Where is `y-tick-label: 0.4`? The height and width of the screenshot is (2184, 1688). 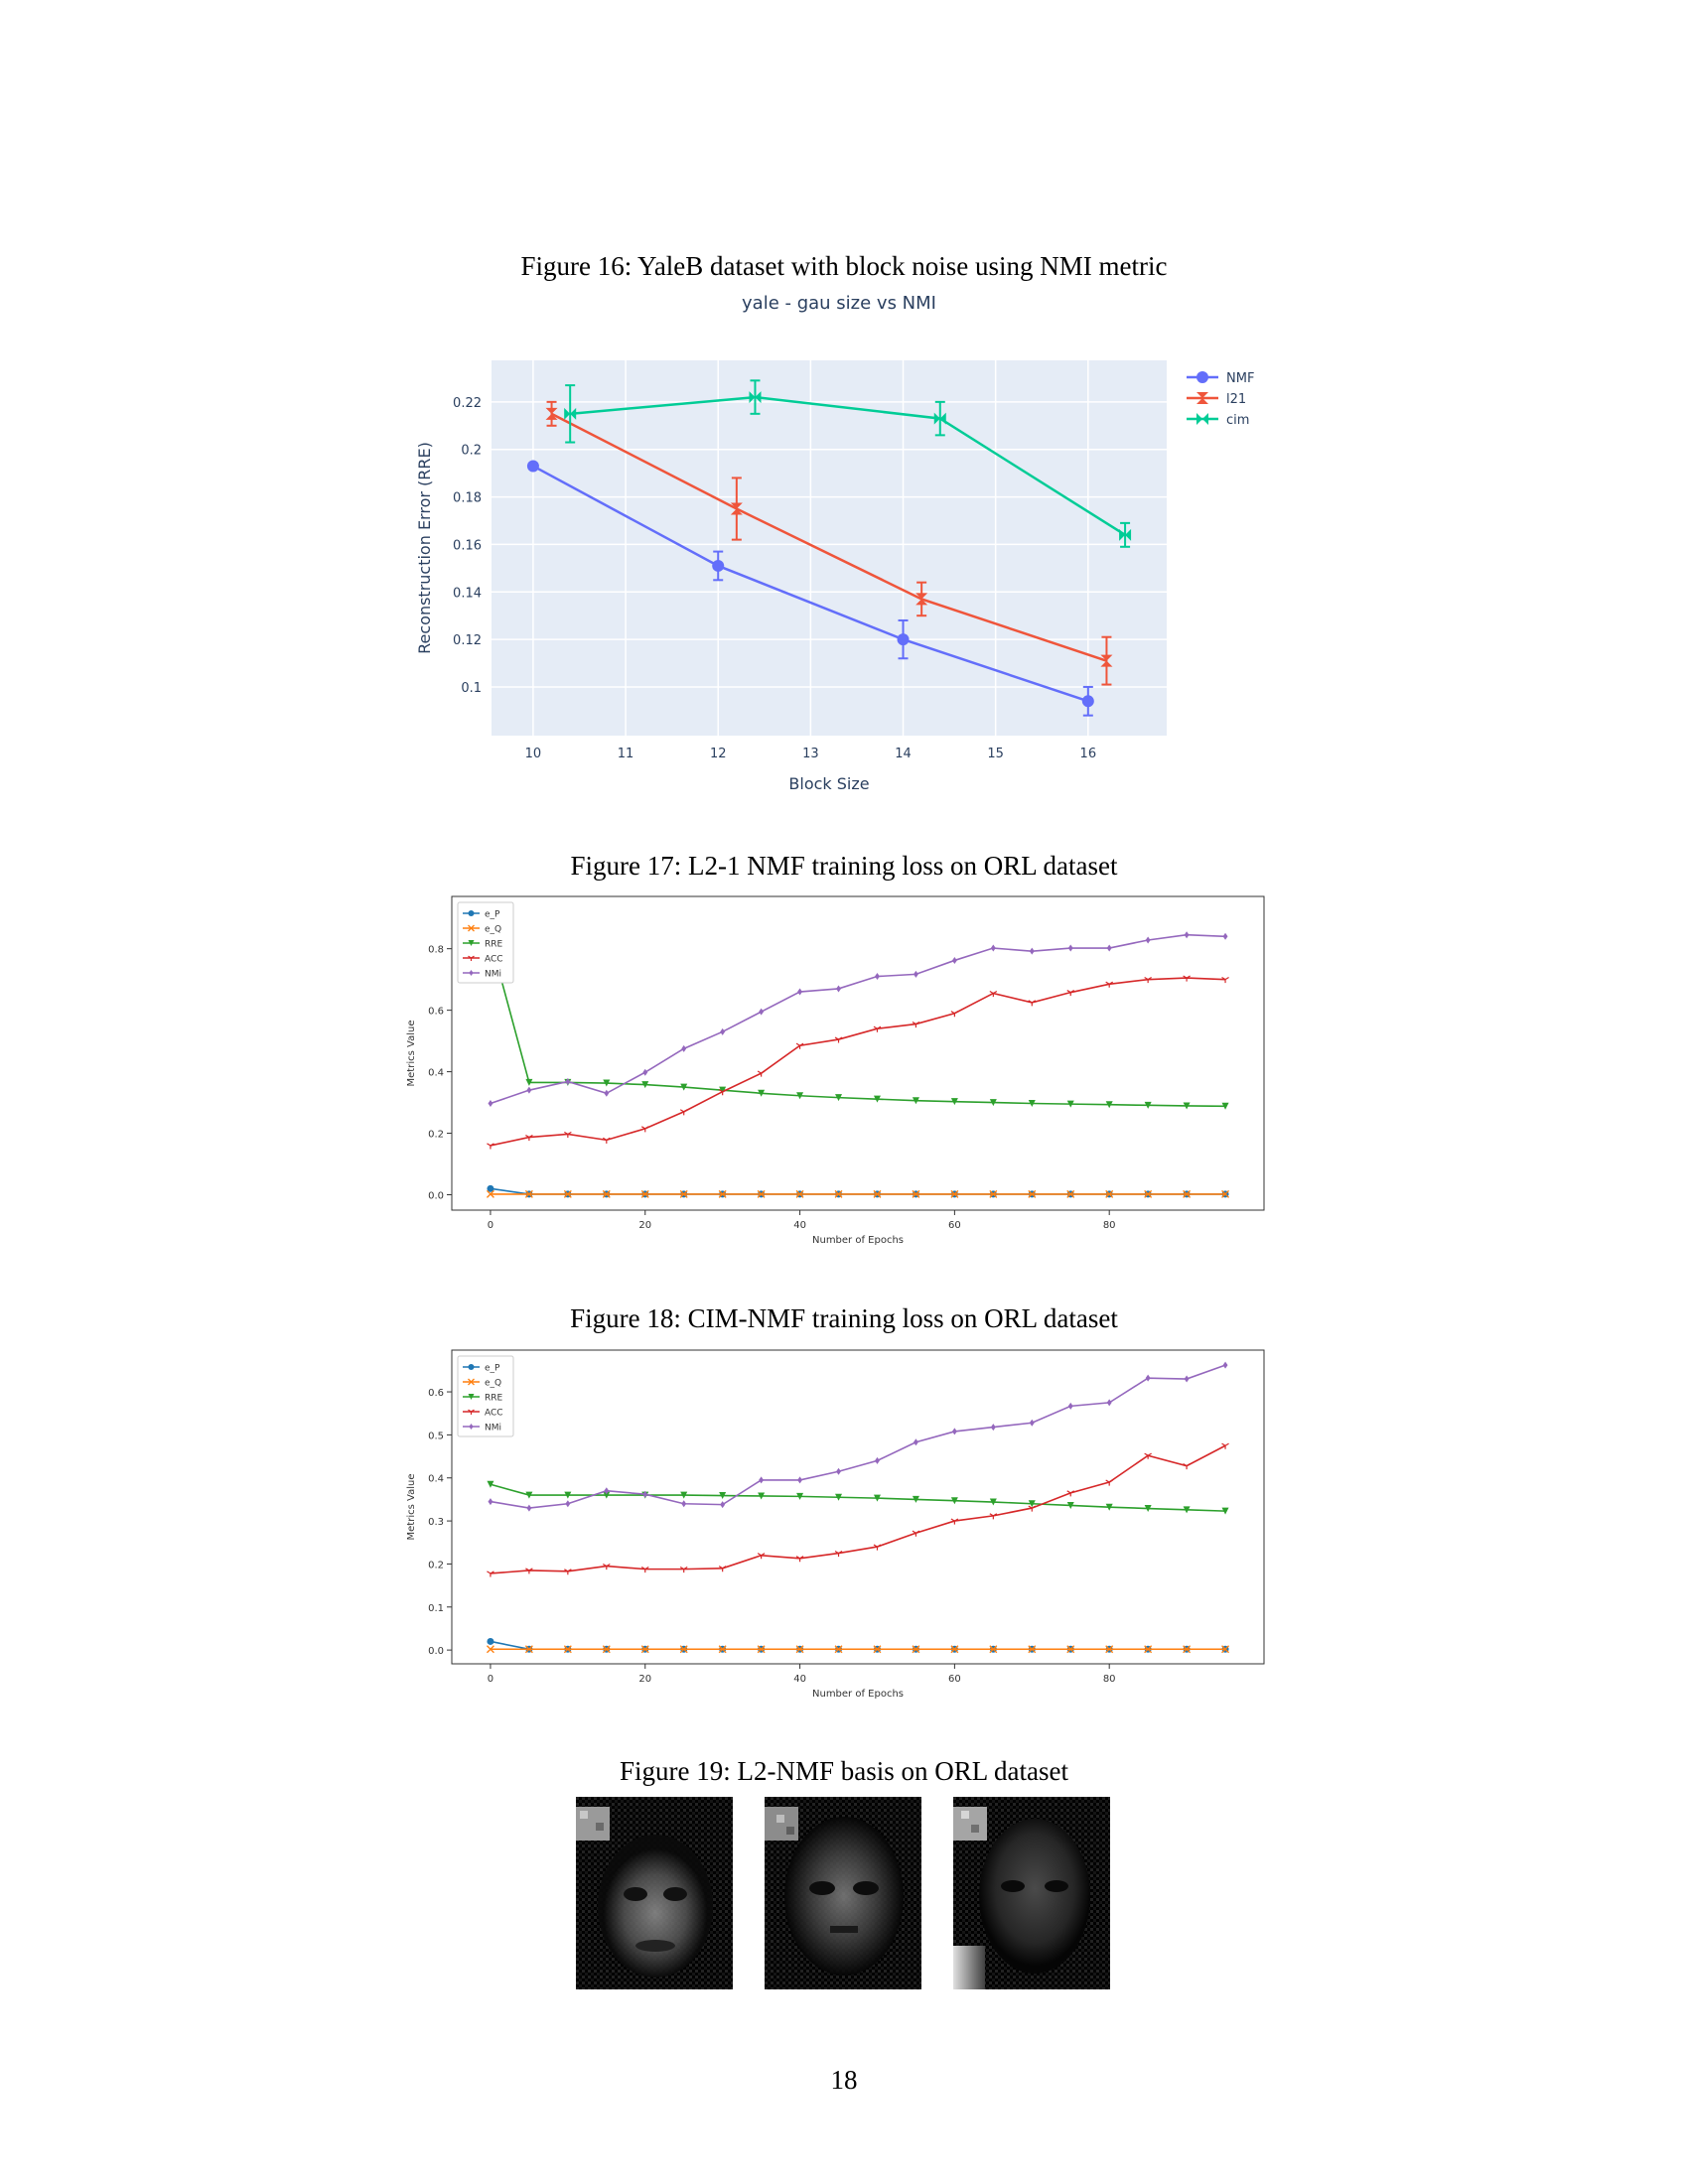 y-tick-label: 0.4 is located at coordinates (436, 1479).